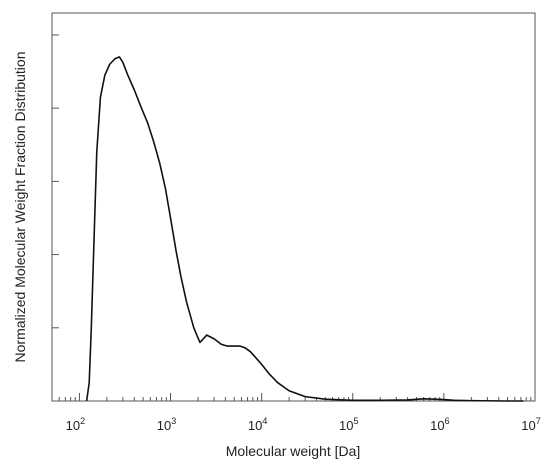 The image size is (550, 469). I want to click on x-tick-label: 10³, so click(166, 424).